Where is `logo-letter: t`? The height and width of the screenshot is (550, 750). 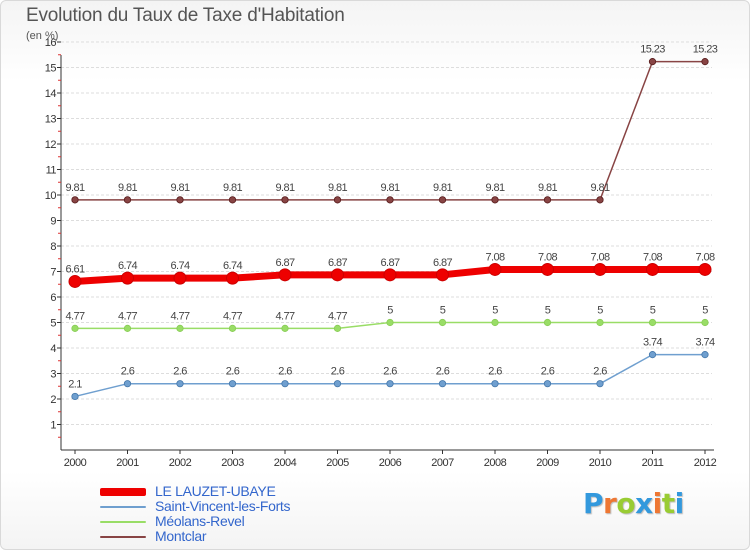
logo-letter: t is located at coordinates (668, 503).